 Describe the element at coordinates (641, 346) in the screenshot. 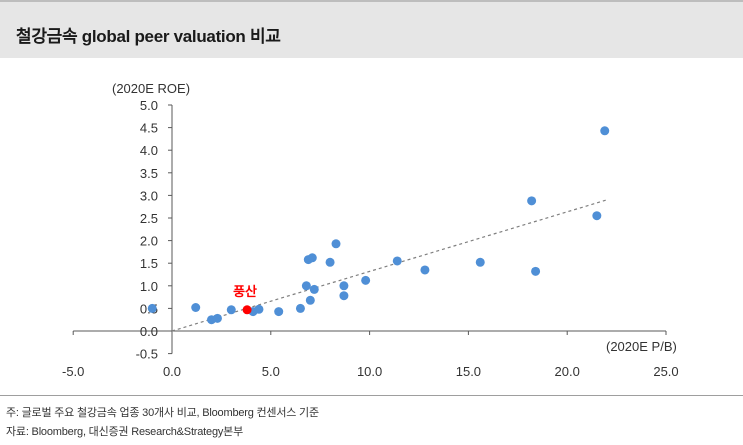

I see `x-axis-title: (2020E P/B)` at that location.